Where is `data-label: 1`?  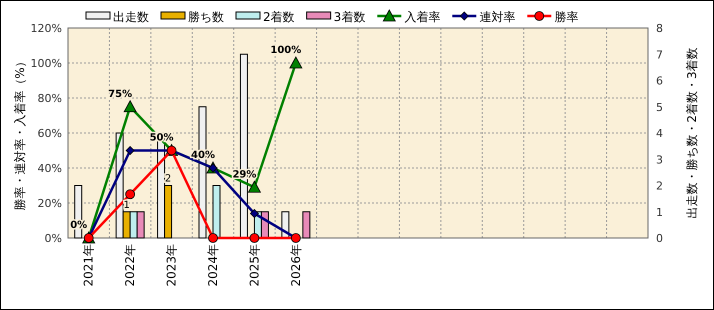
data-label: 1 is located at coordinates (126, 205).